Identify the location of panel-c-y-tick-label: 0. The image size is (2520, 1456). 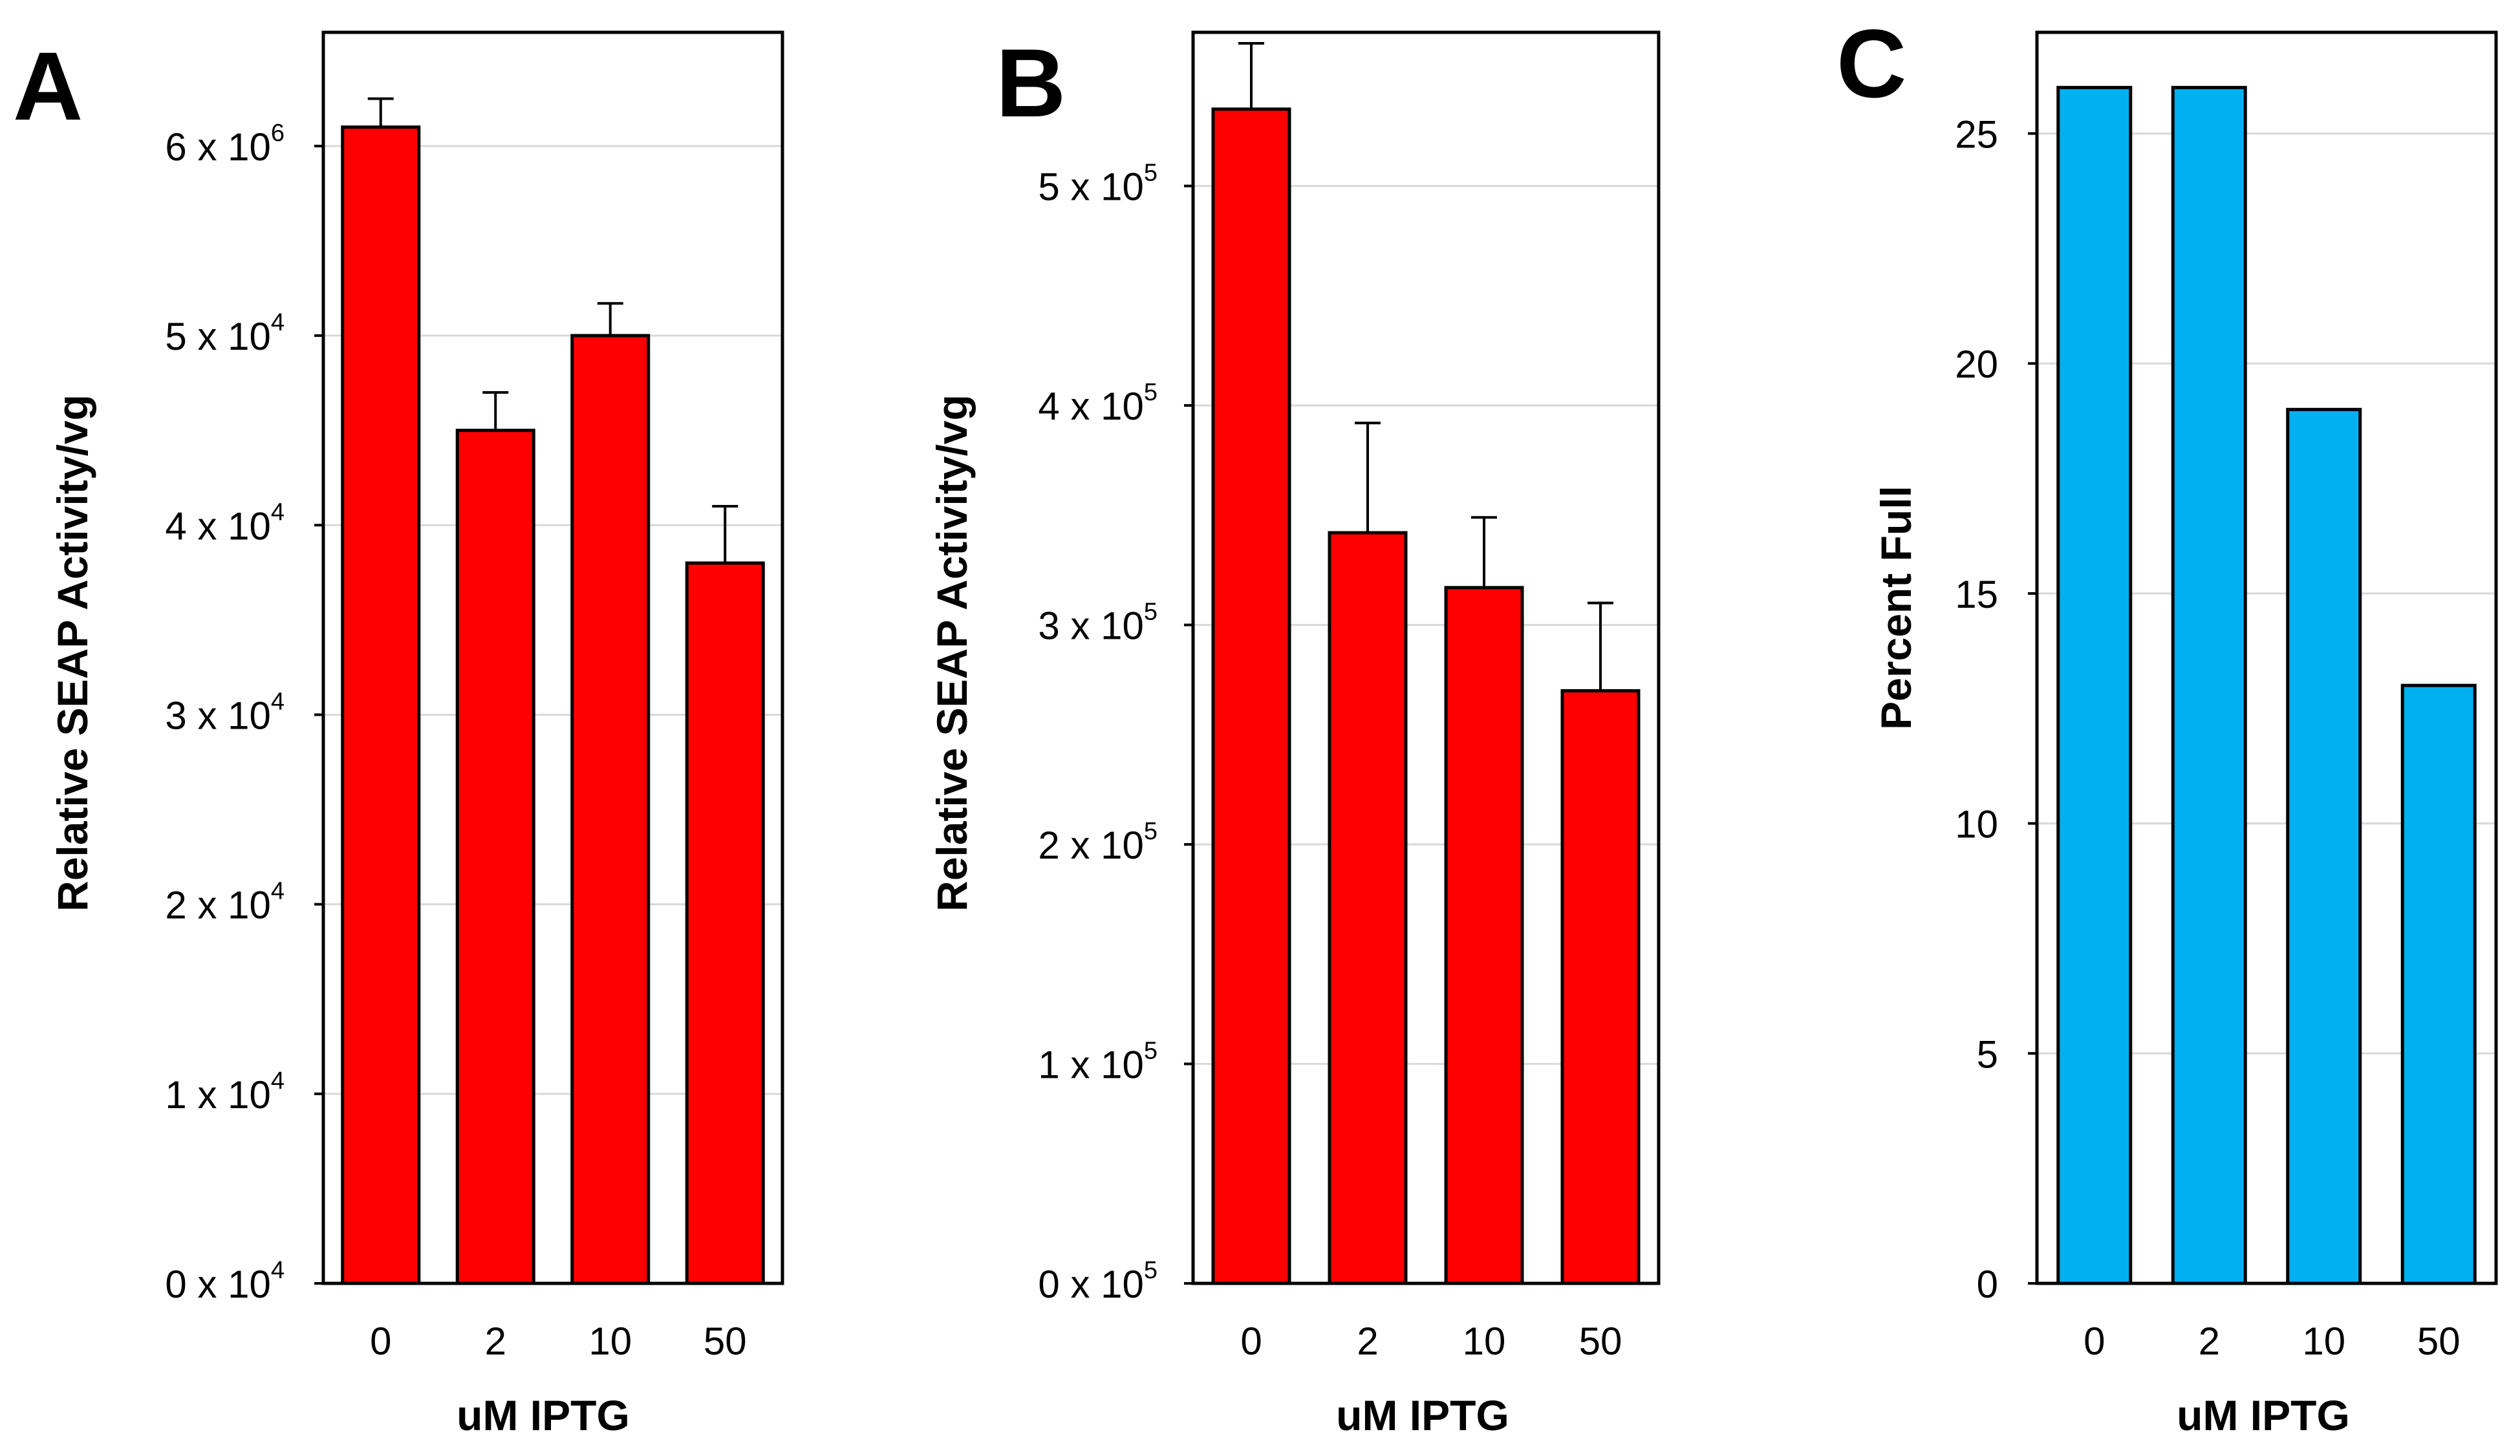
(1987, 1284).